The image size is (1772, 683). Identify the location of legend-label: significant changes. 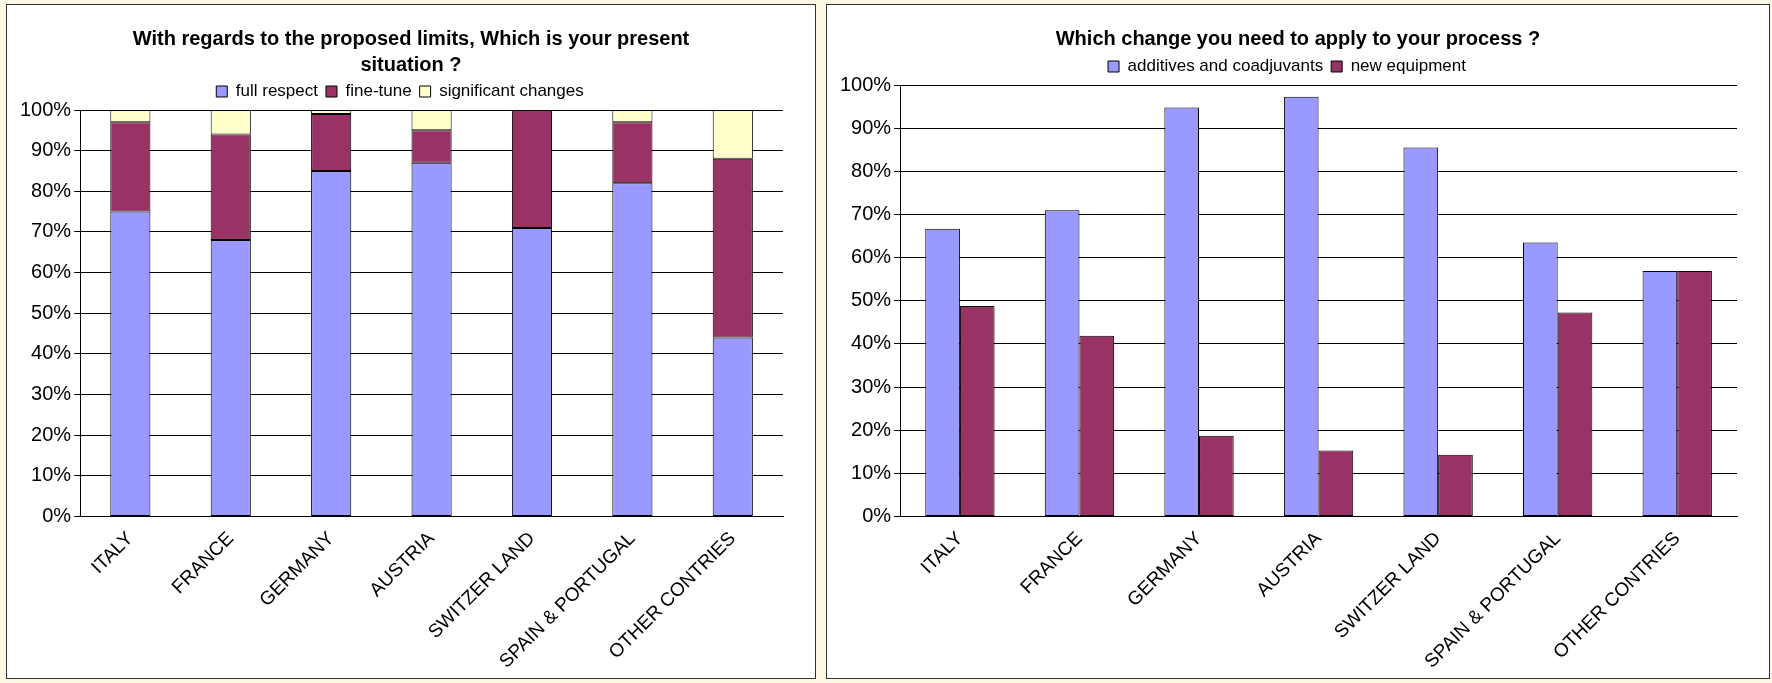
(511, 91).